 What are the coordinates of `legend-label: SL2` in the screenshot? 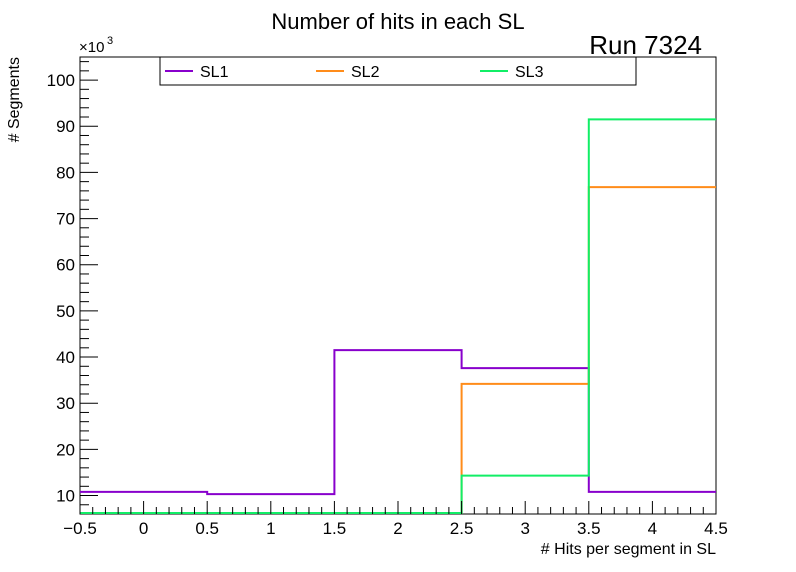 It's located at (365, 72).